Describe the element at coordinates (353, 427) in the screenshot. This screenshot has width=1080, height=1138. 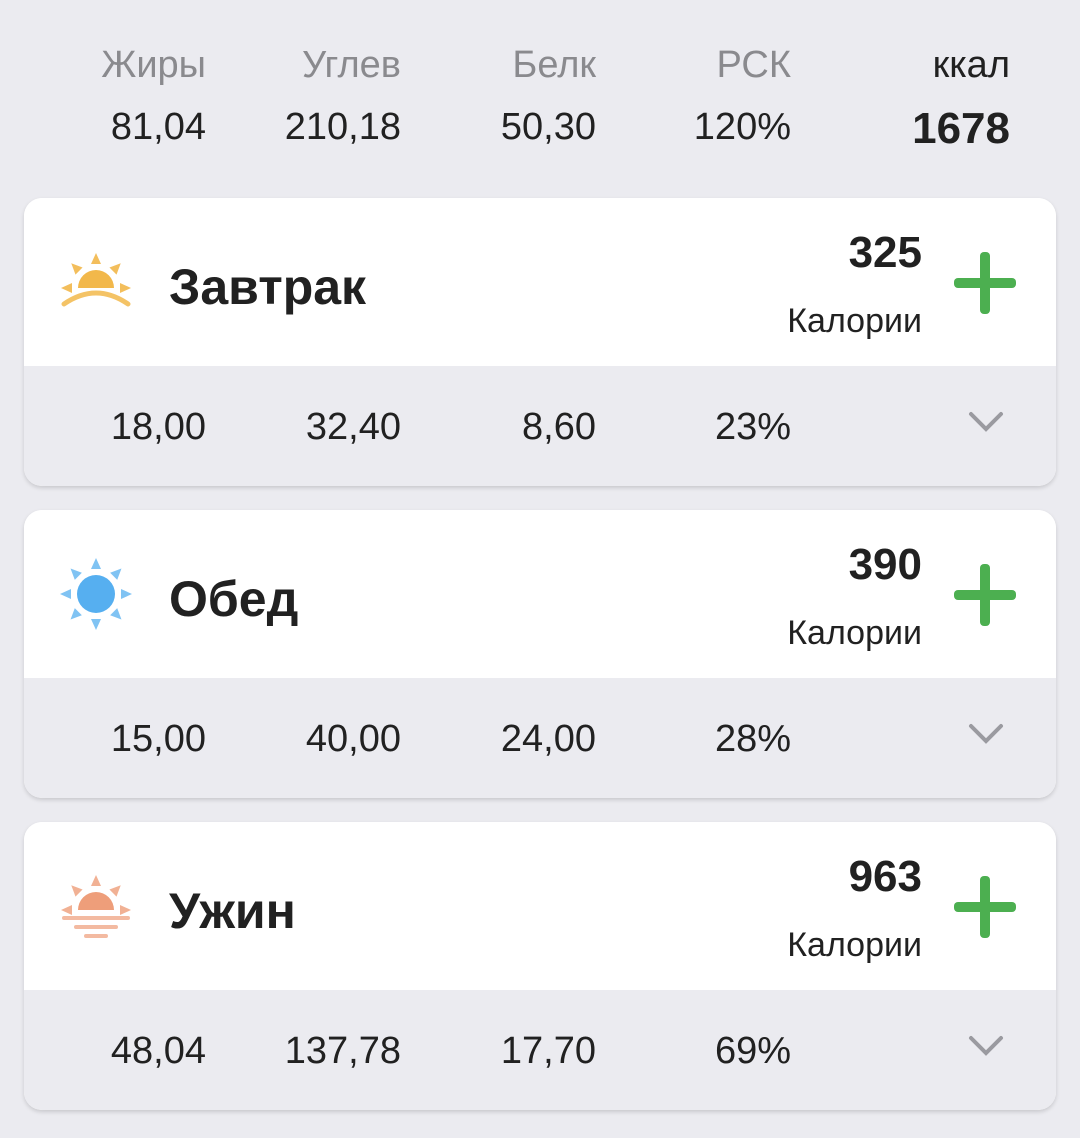
I see `meal-carbs: 32,40` at that location.